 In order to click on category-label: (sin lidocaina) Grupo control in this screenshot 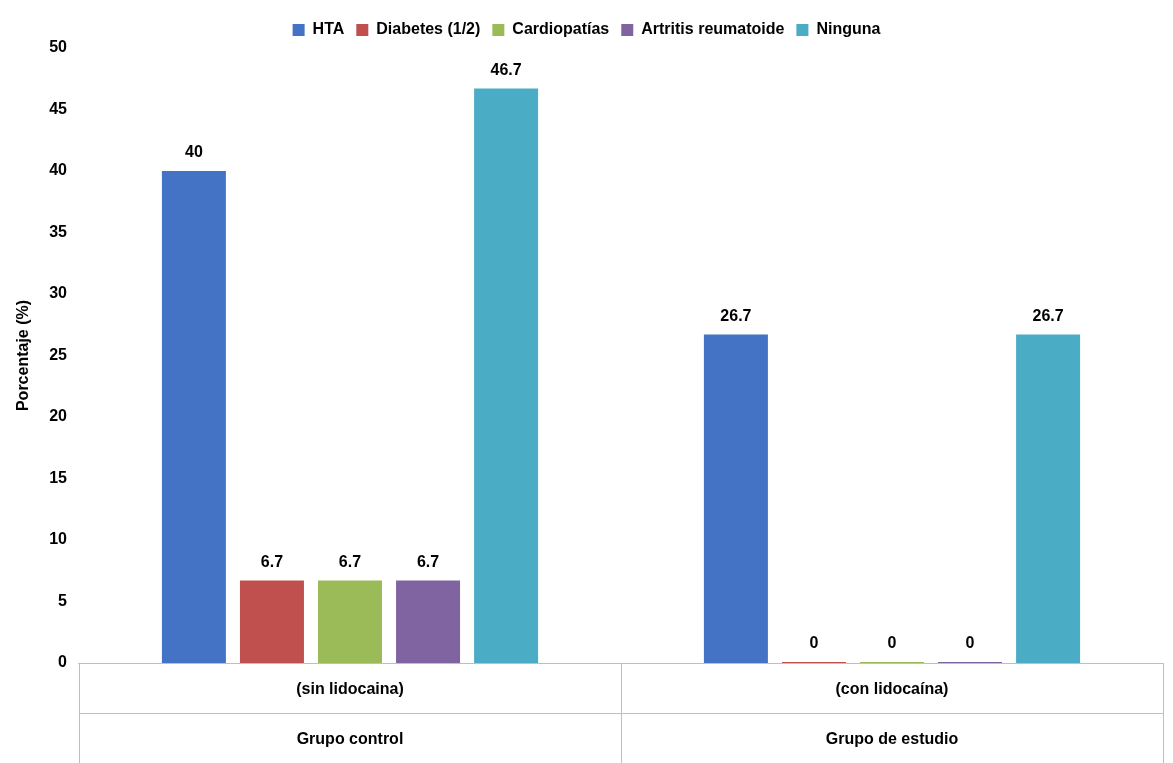, I will do `click(350, 714)`.